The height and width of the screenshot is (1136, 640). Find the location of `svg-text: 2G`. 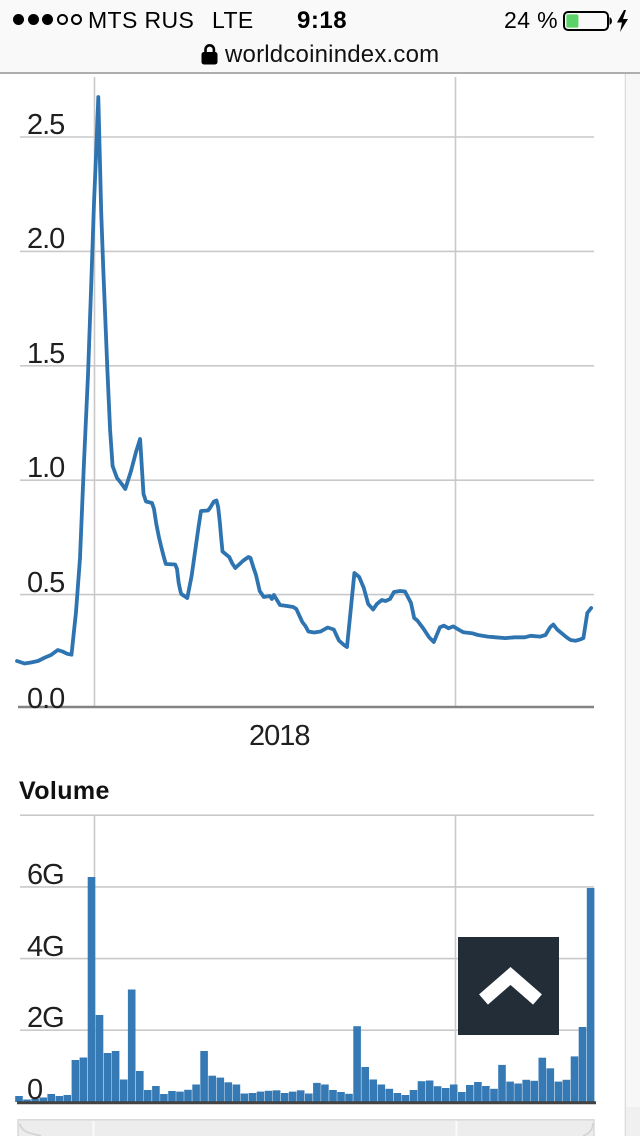

svg-text: 2G is located at coordinates (45, 1018).